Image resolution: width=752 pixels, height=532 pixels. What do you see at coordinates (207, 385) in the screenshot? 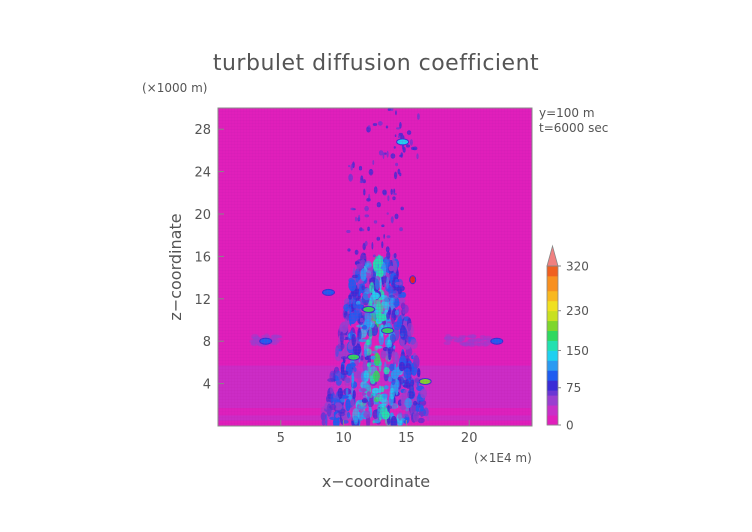
I see `y-tick-label: 4` at bounding box center [207, 385].